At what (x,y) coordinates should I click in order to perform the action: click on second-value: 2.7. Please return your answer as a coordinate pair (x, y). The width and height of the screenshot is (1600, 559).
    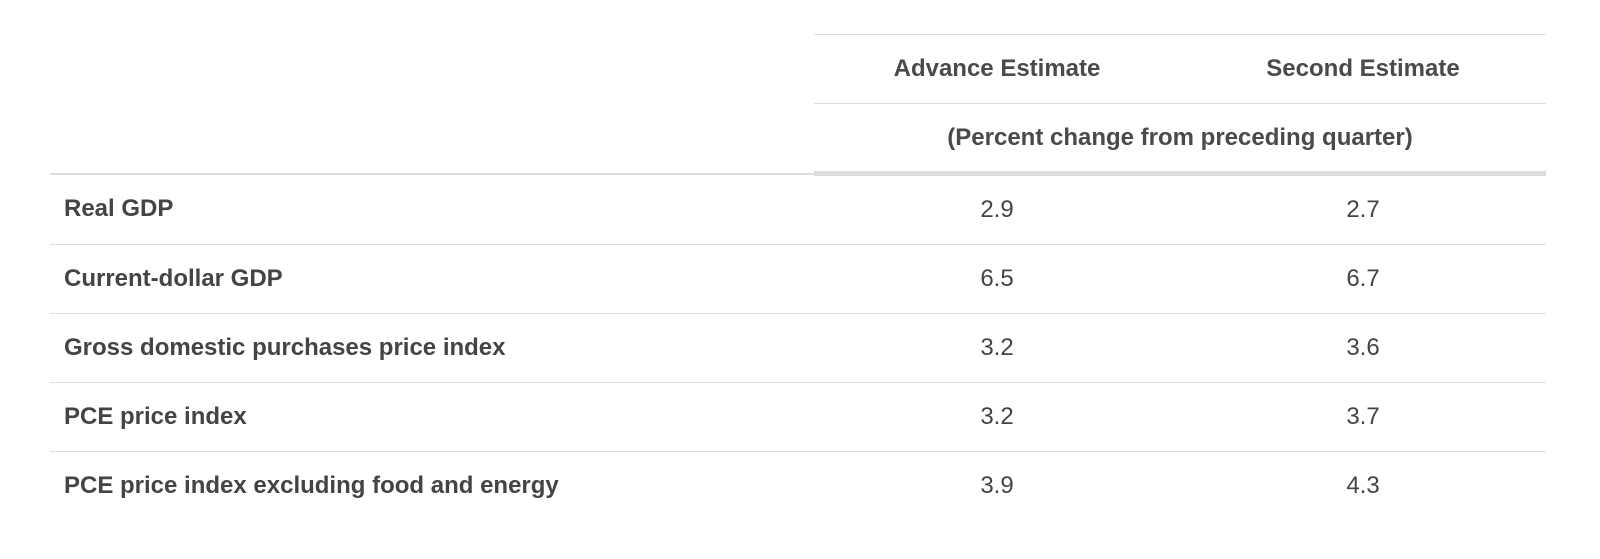
    Looking at the image, I should click on (1363, 209).